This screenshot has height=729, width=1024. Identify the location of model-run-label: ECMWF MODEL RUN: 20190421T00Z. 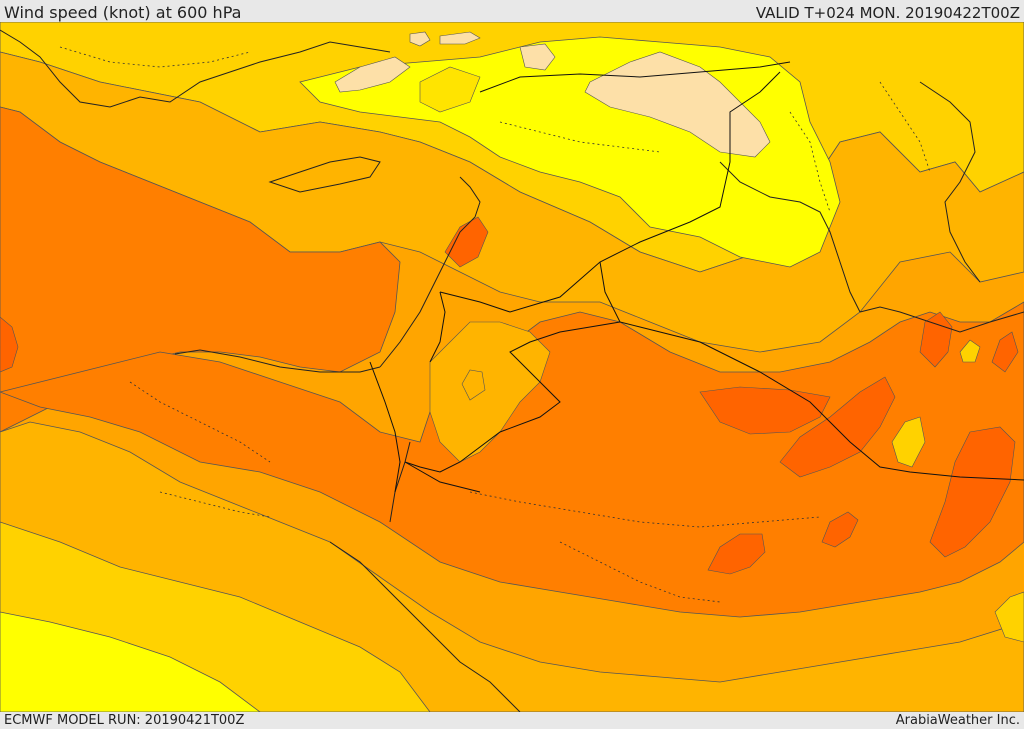
(124, 720).